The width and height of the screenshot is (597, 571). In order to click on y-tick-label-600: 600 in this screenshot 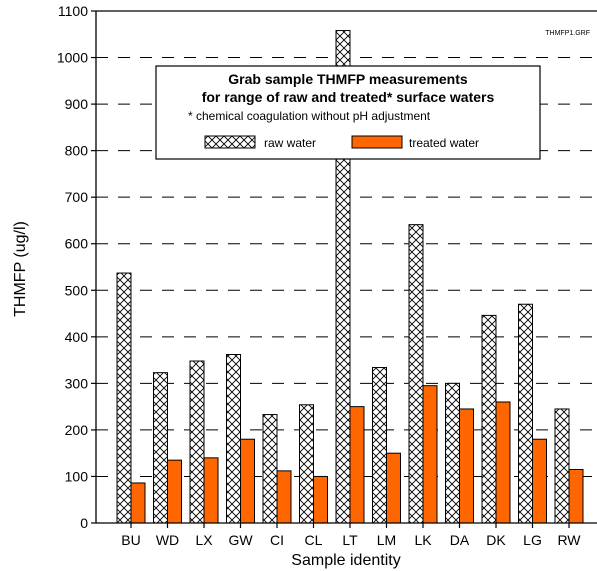, I will do `click(77, 244)`.